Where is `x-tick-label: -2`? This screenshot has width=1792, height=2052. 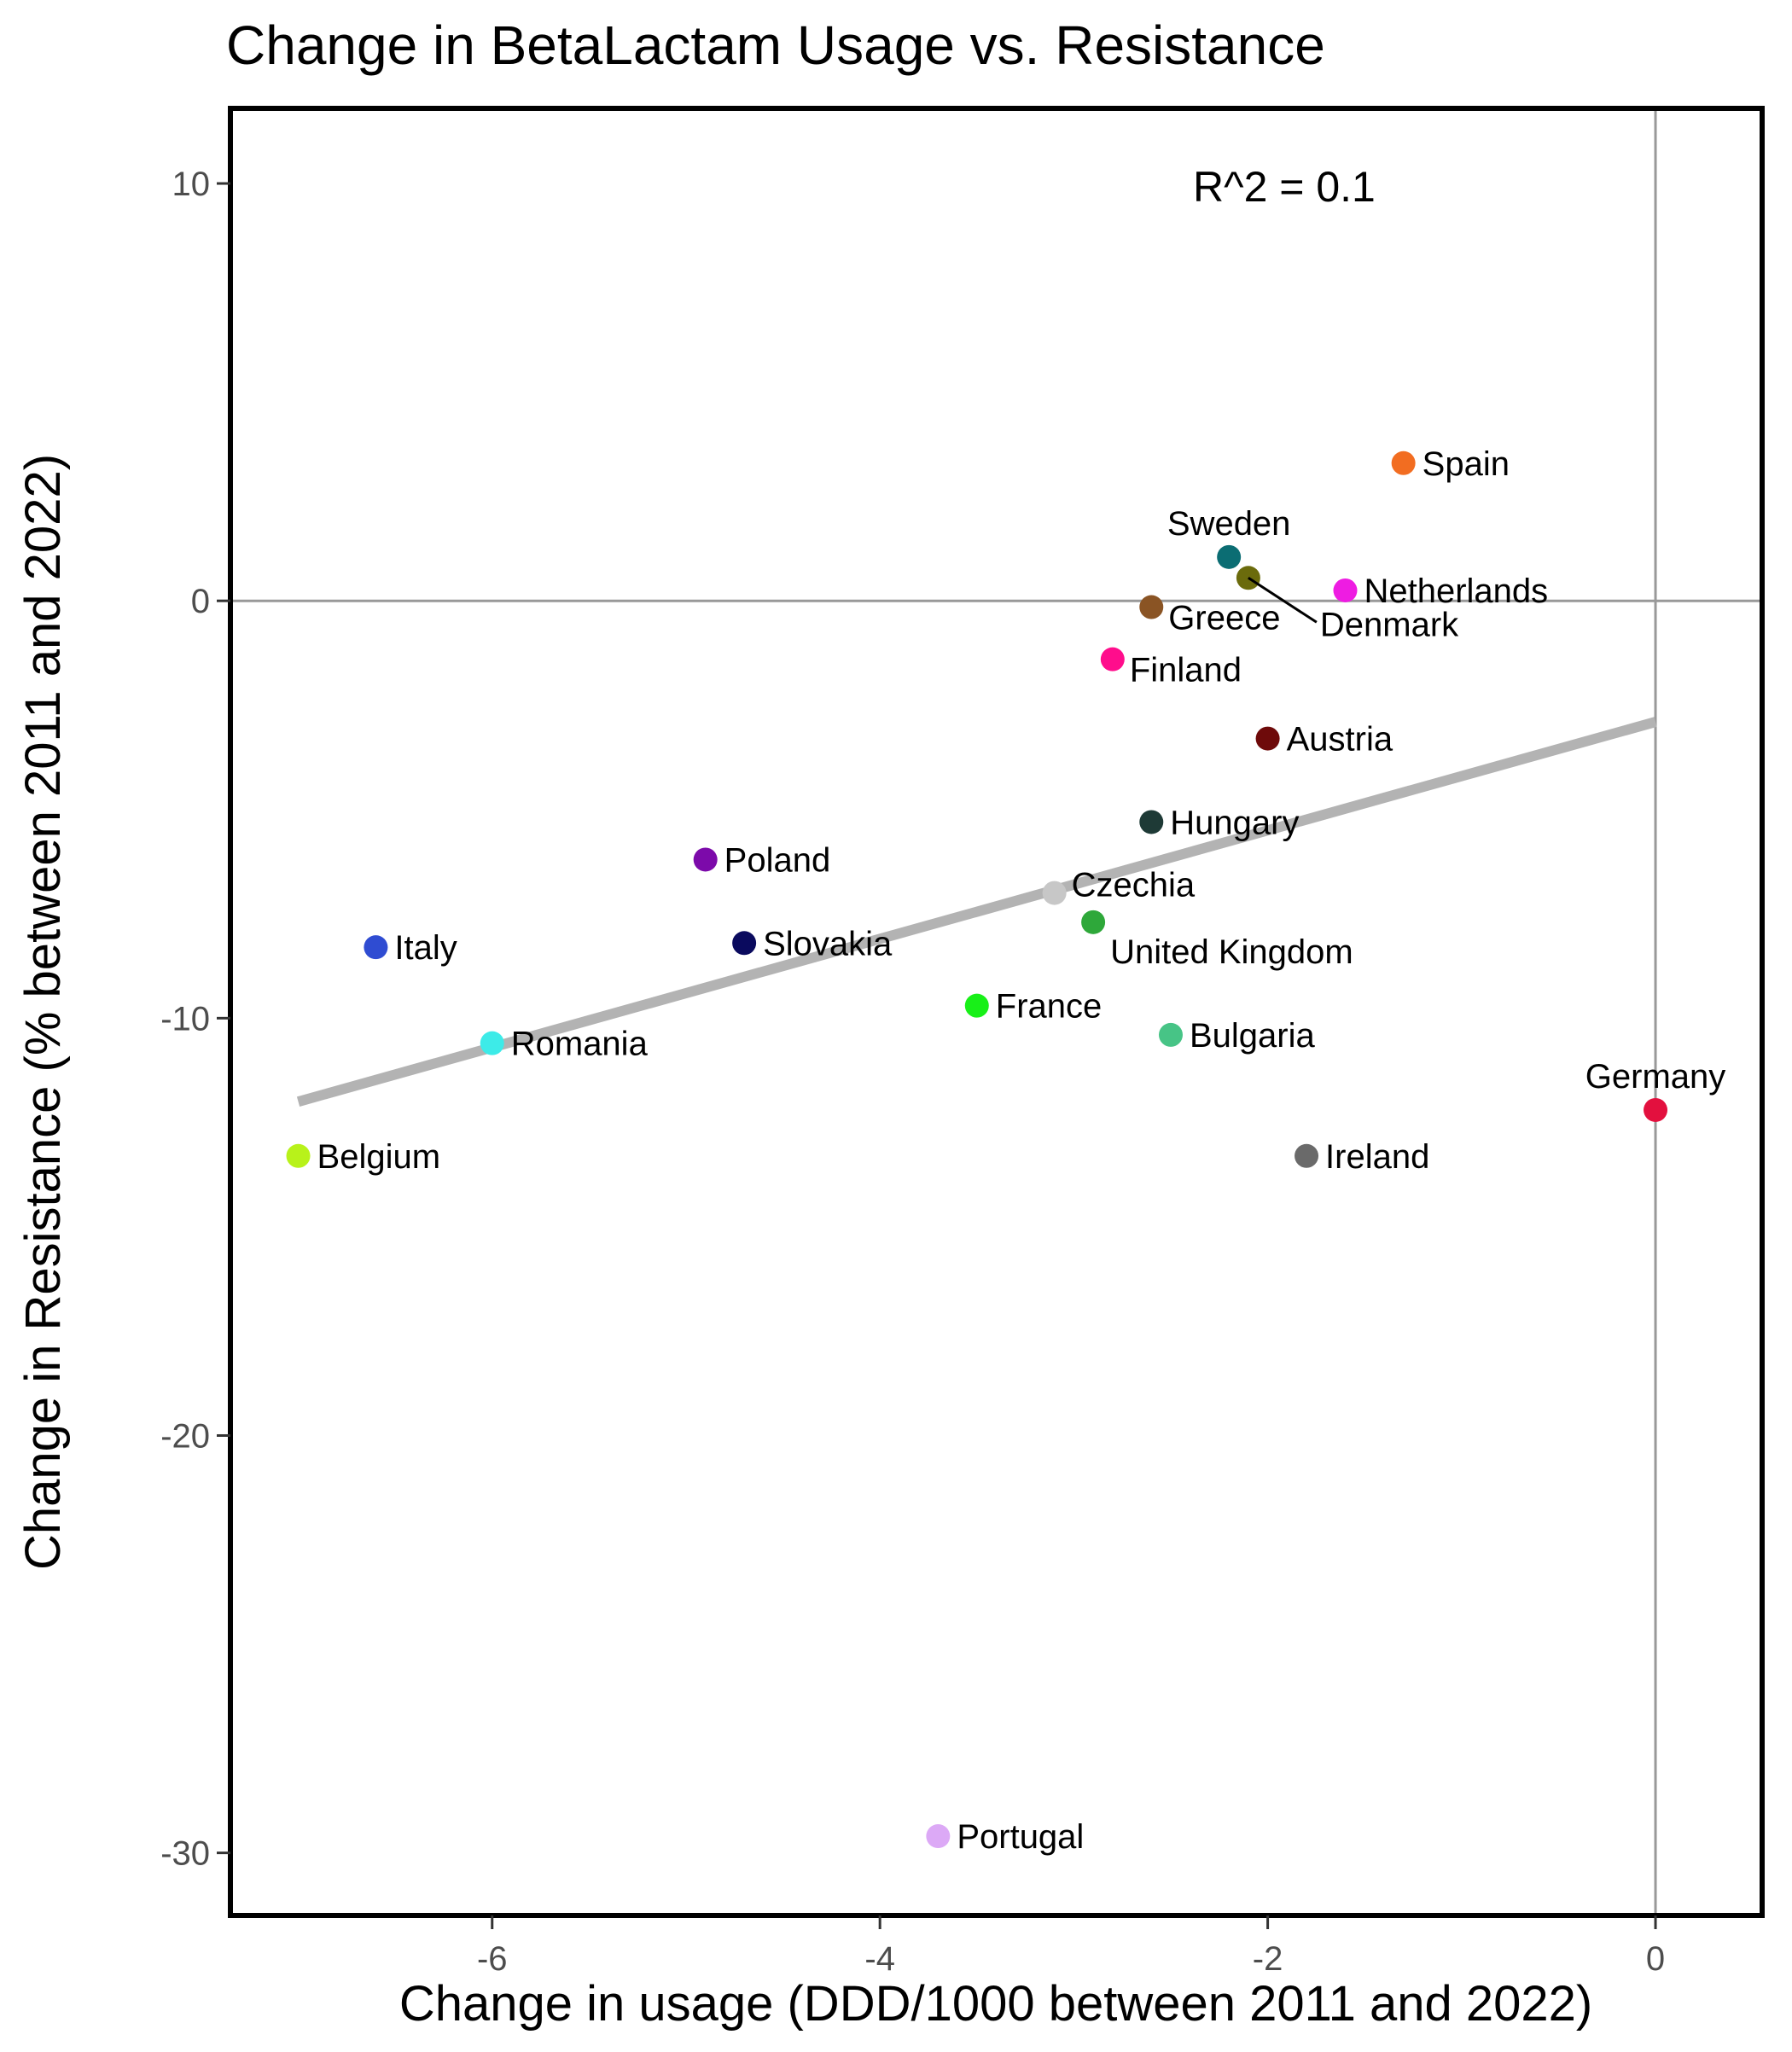 x-tick-label: -2 is located at coordinates (1268, 1959).